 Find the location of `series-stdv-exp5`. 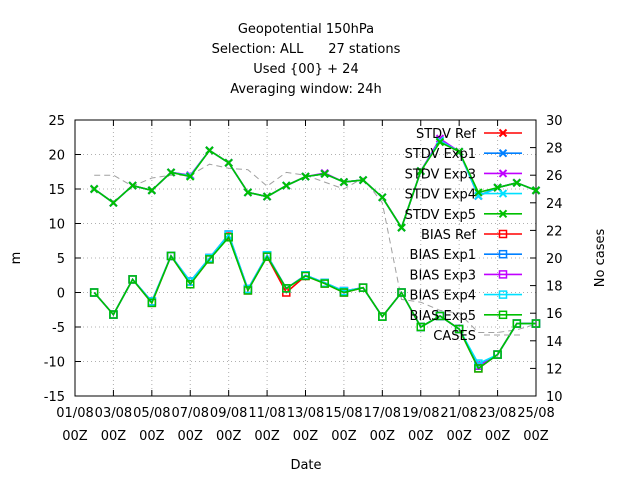

series-stdv-exp5 is located at coordinates (315, 184).